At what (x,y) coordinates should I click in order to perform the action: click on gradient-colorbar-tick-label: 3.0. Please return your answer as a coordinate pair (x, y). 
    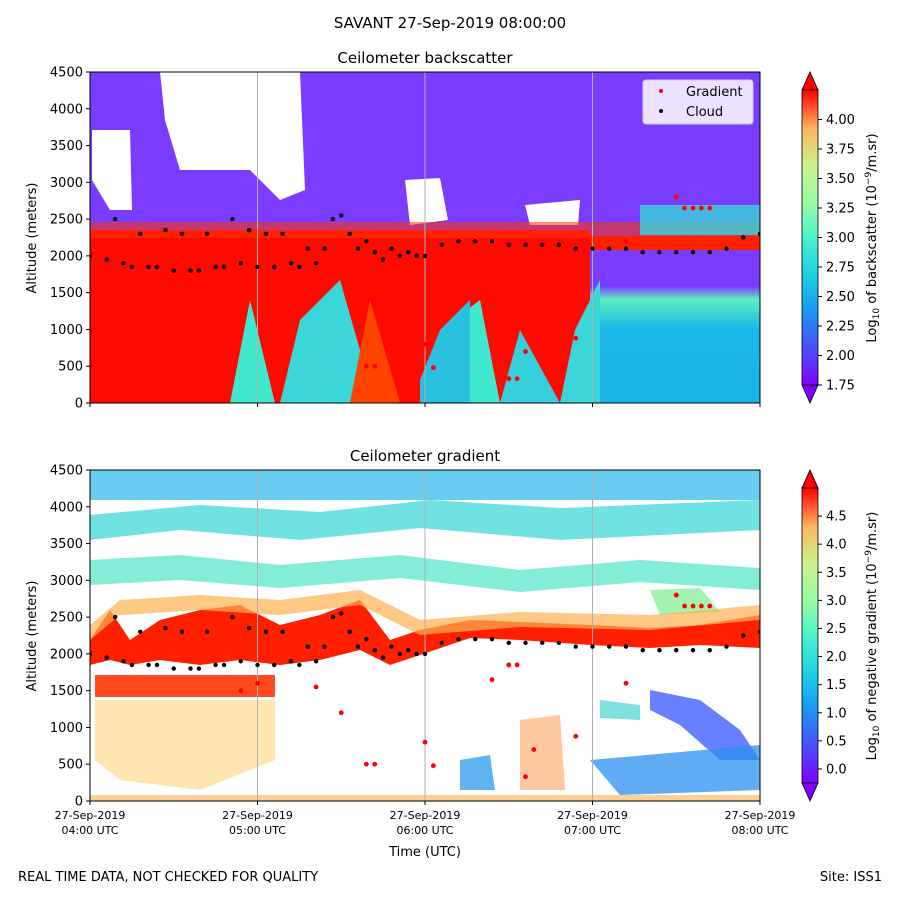
    Looking at the image, I should click on (836, 601).